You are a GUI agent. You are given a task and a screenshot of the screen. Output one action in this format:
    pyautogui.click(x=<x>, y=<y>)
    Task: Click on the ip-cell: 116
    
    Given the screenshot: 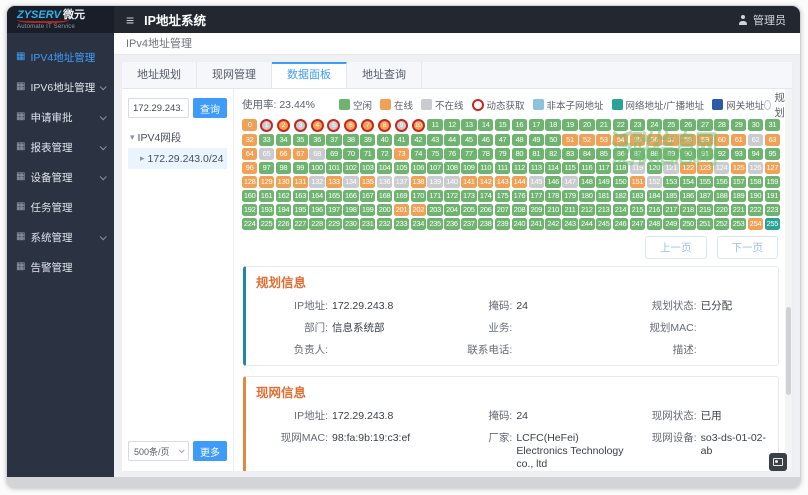 What is the action you would take?
    pyautogui.click(x=587, y=168)
    